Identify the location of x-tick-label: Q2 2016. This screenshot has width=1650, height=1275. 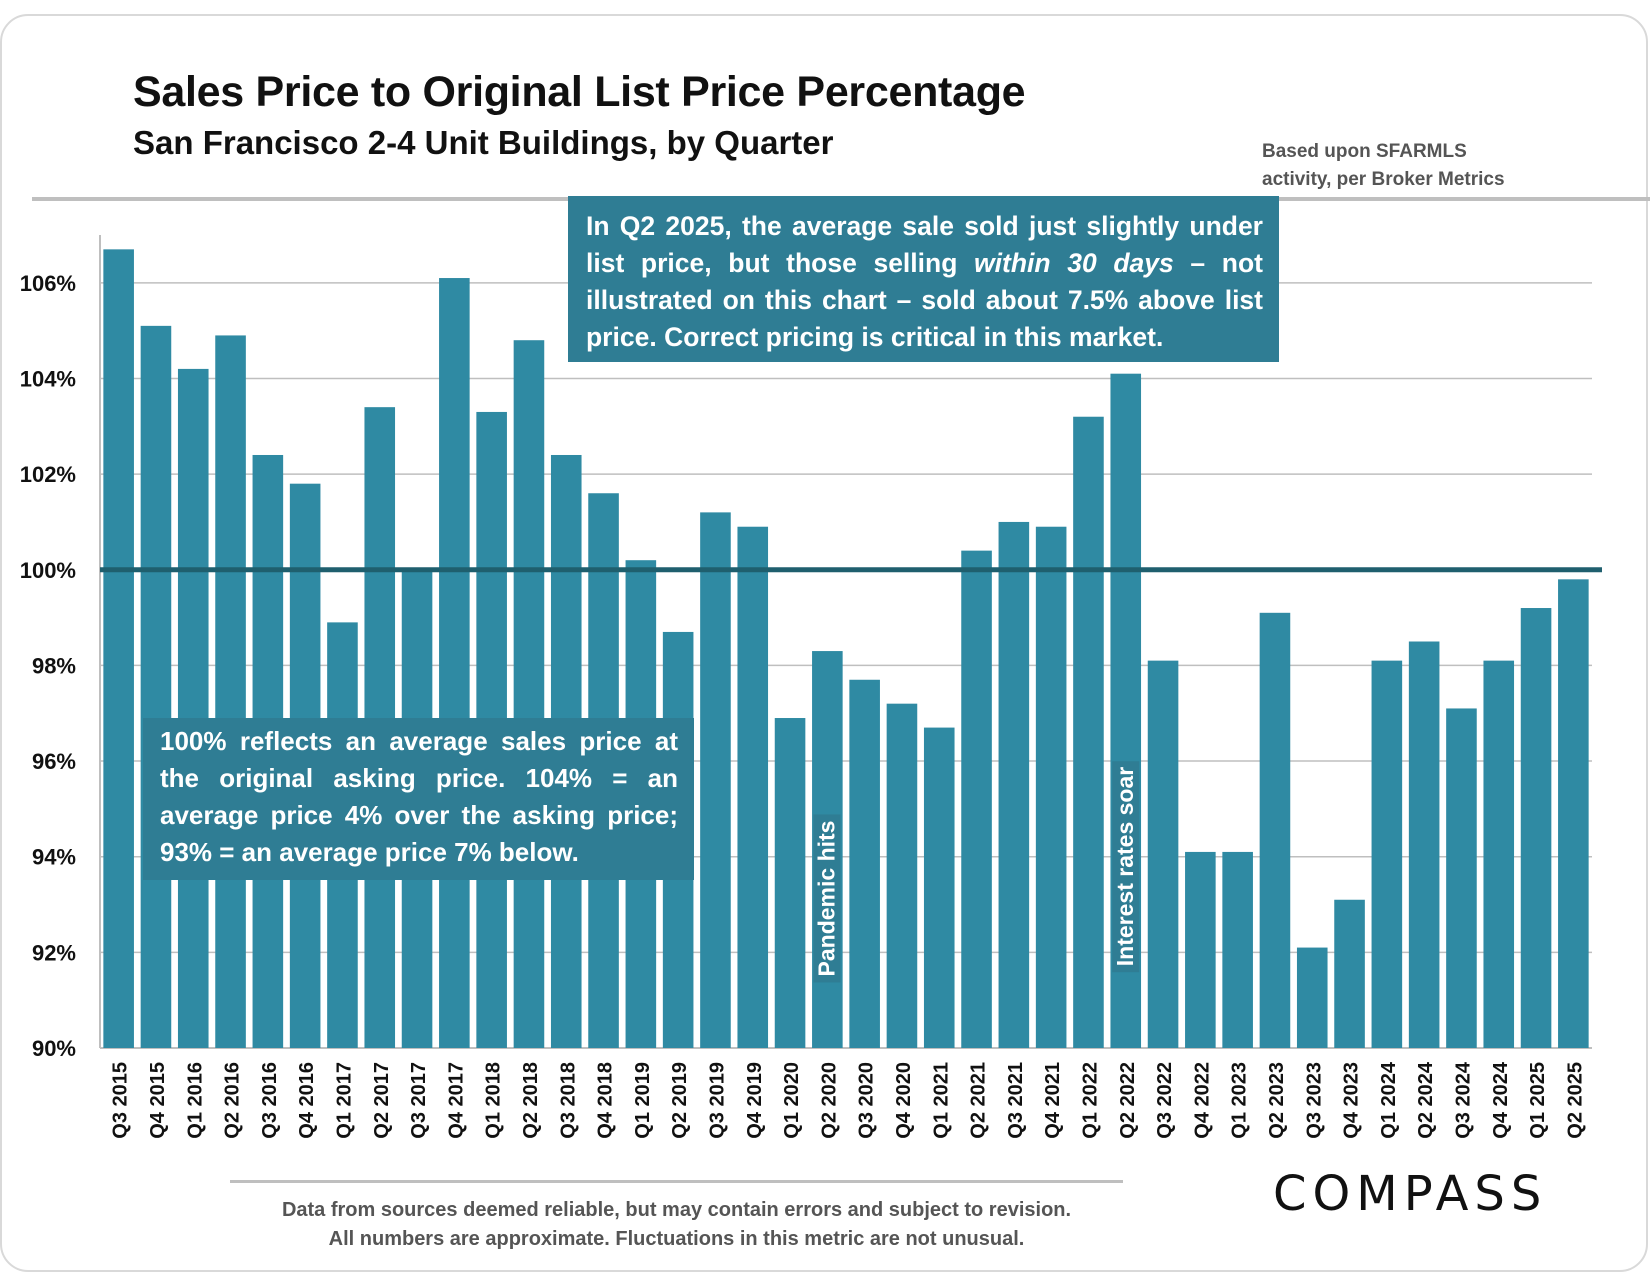
(233, 1100).